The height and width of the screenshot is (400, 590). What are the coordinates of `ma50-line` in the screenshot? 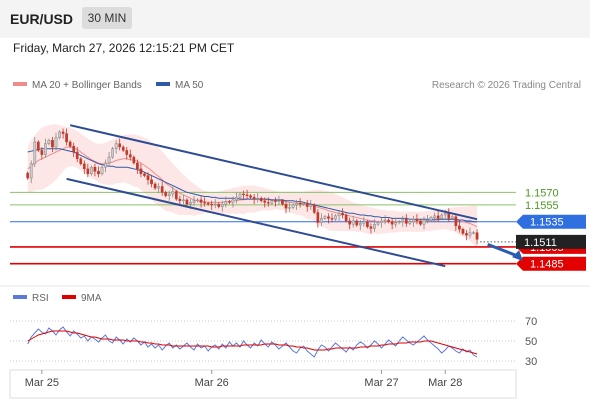 It's located at (252, 185).